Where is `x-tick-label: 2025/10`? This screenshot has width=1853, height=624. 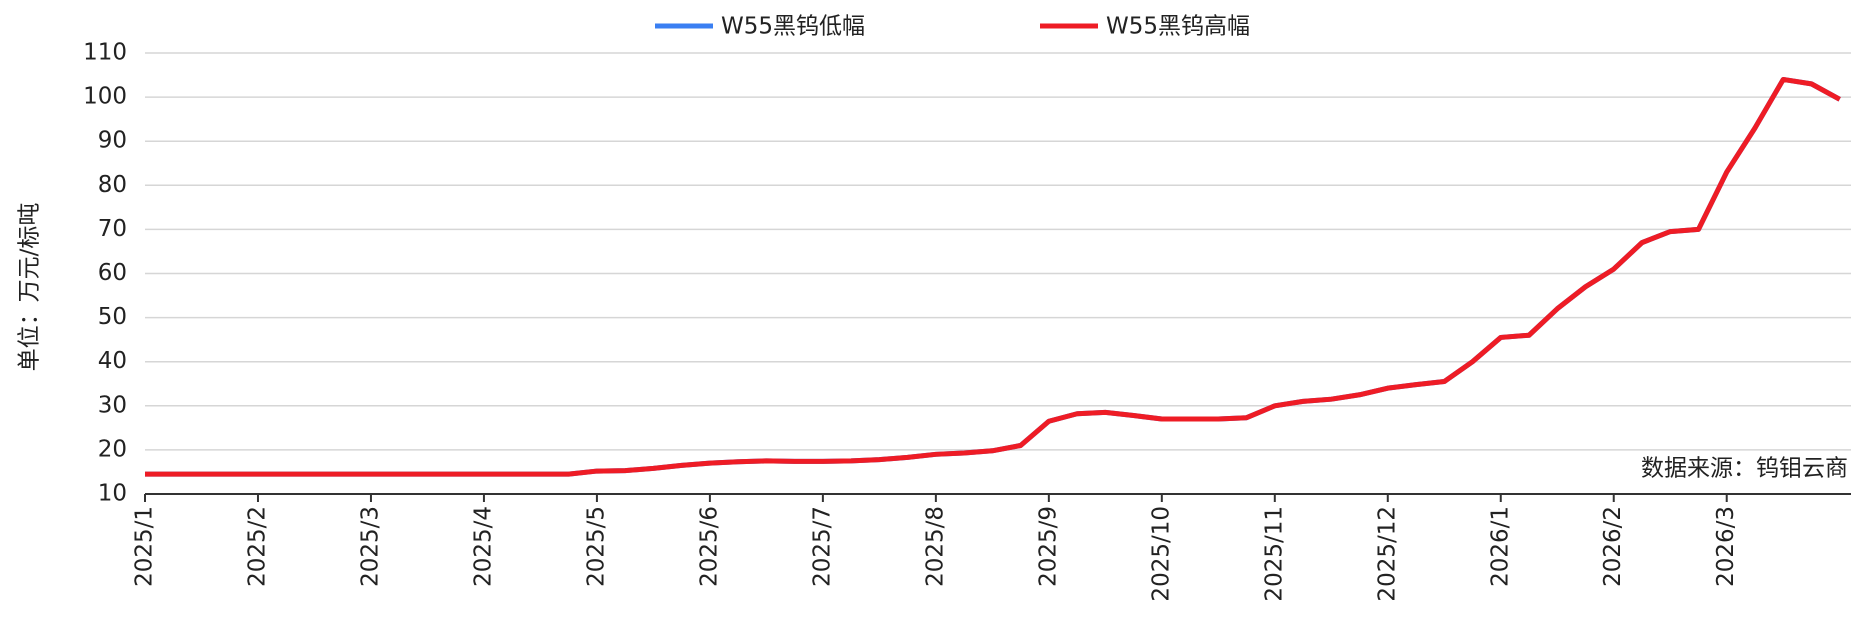 x-tick-label: 2025/10 is located at coordinates (1161, 554).